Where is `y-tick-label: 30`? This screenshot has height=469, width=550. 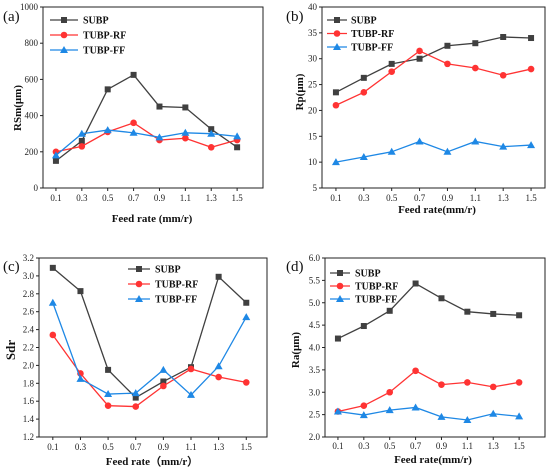
y-tick-label: 30 is located at coordinates (313, 59).